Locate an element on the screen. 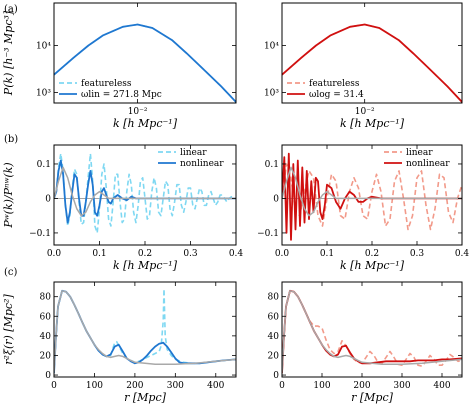 The image size is (474, 408). legend-entry: ωlog = 31.4 is located at coordinates (336, 95).